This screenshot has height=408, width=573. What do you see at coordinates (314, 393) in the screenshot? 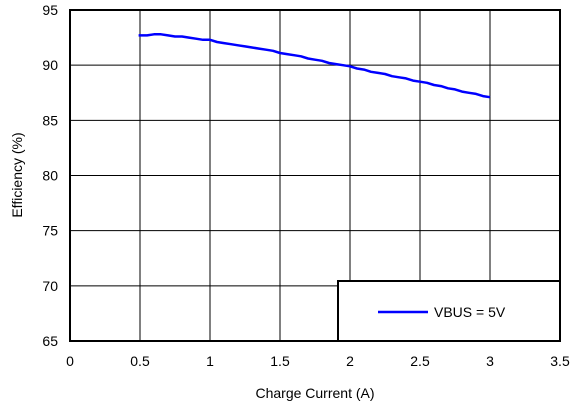
I see `x-axis-title: Charge Current (A)` at bounding box center [314, 393].